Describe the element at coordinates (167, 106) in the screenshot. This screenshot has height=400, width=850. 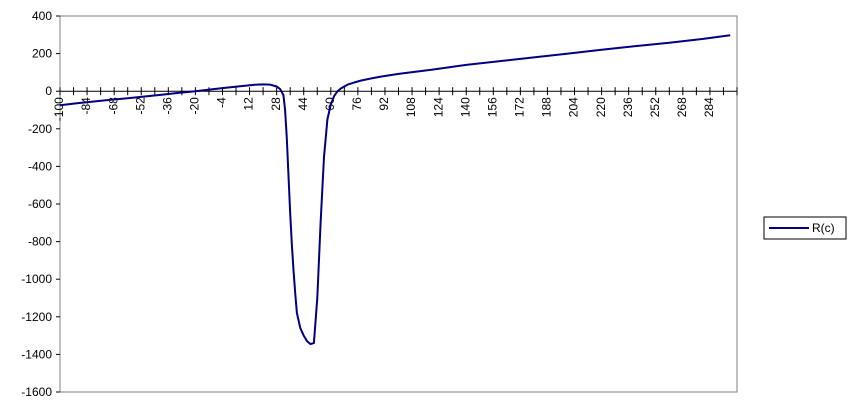
I see `x-tick-label: -36` at that location.